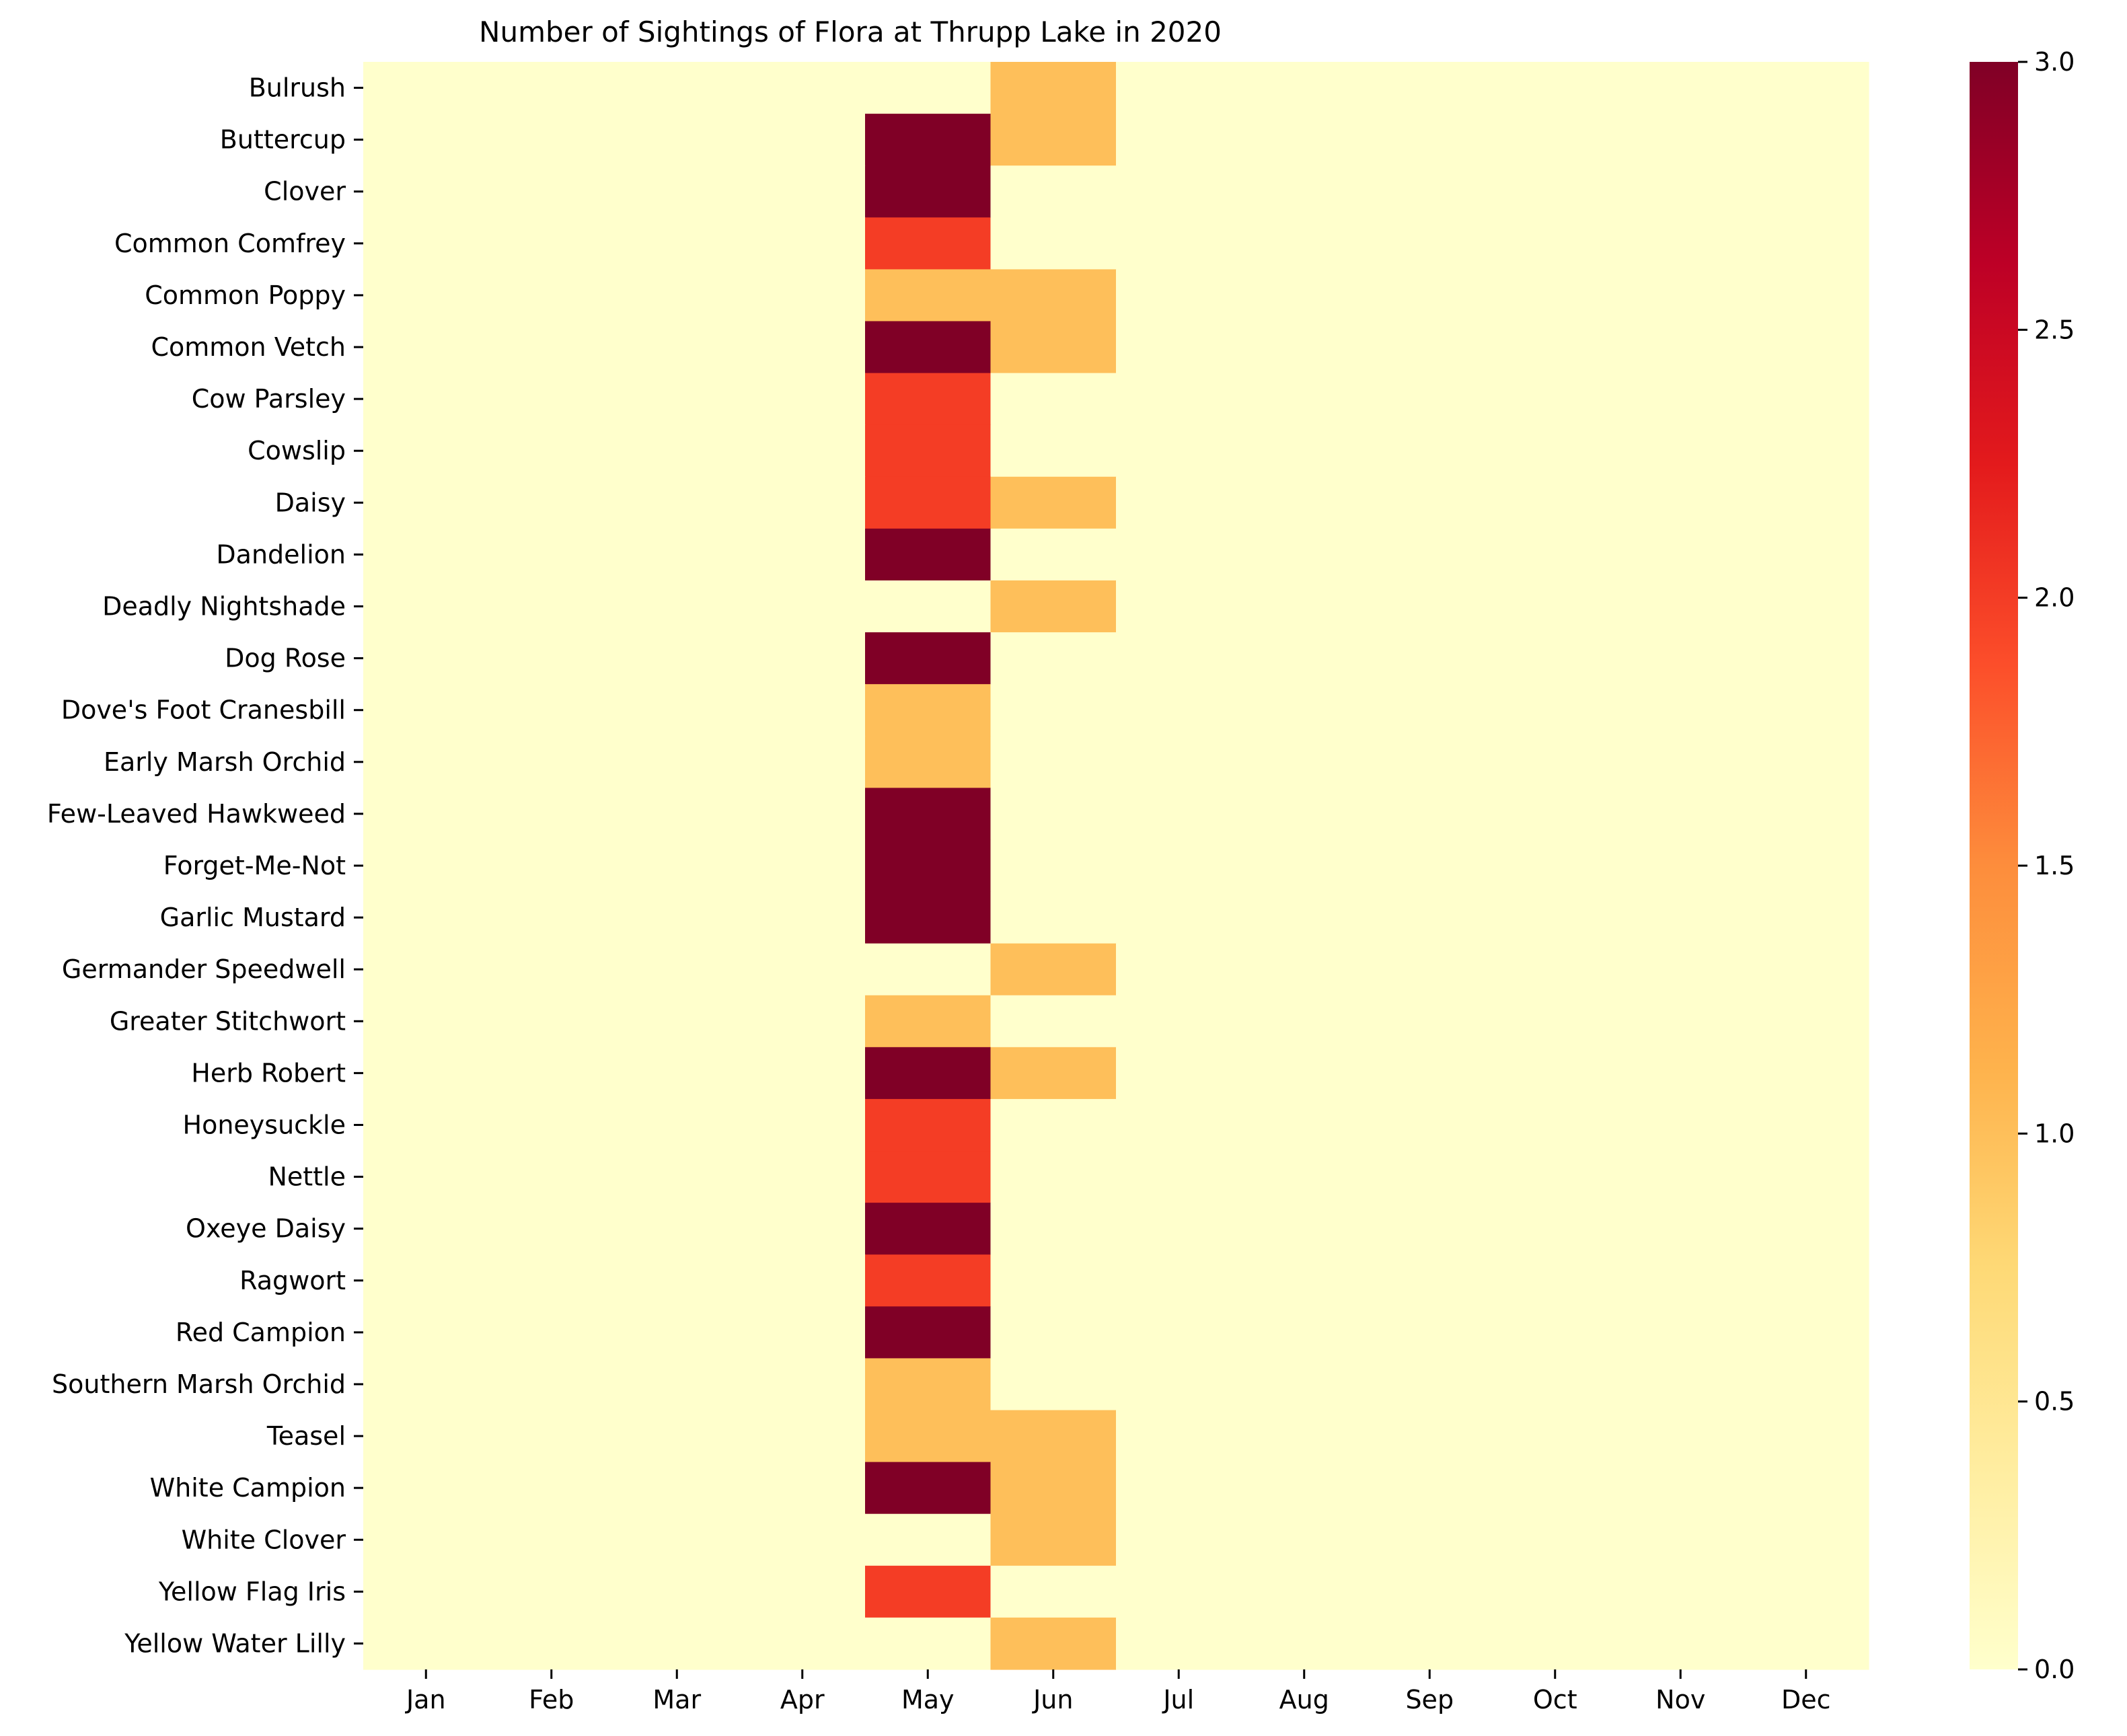 The width and height of the screenshot is (2127, 1736). Describe the element at coordinates (310, 502) in the screenshot. I see `y-tick-label: Daisy` at that location.